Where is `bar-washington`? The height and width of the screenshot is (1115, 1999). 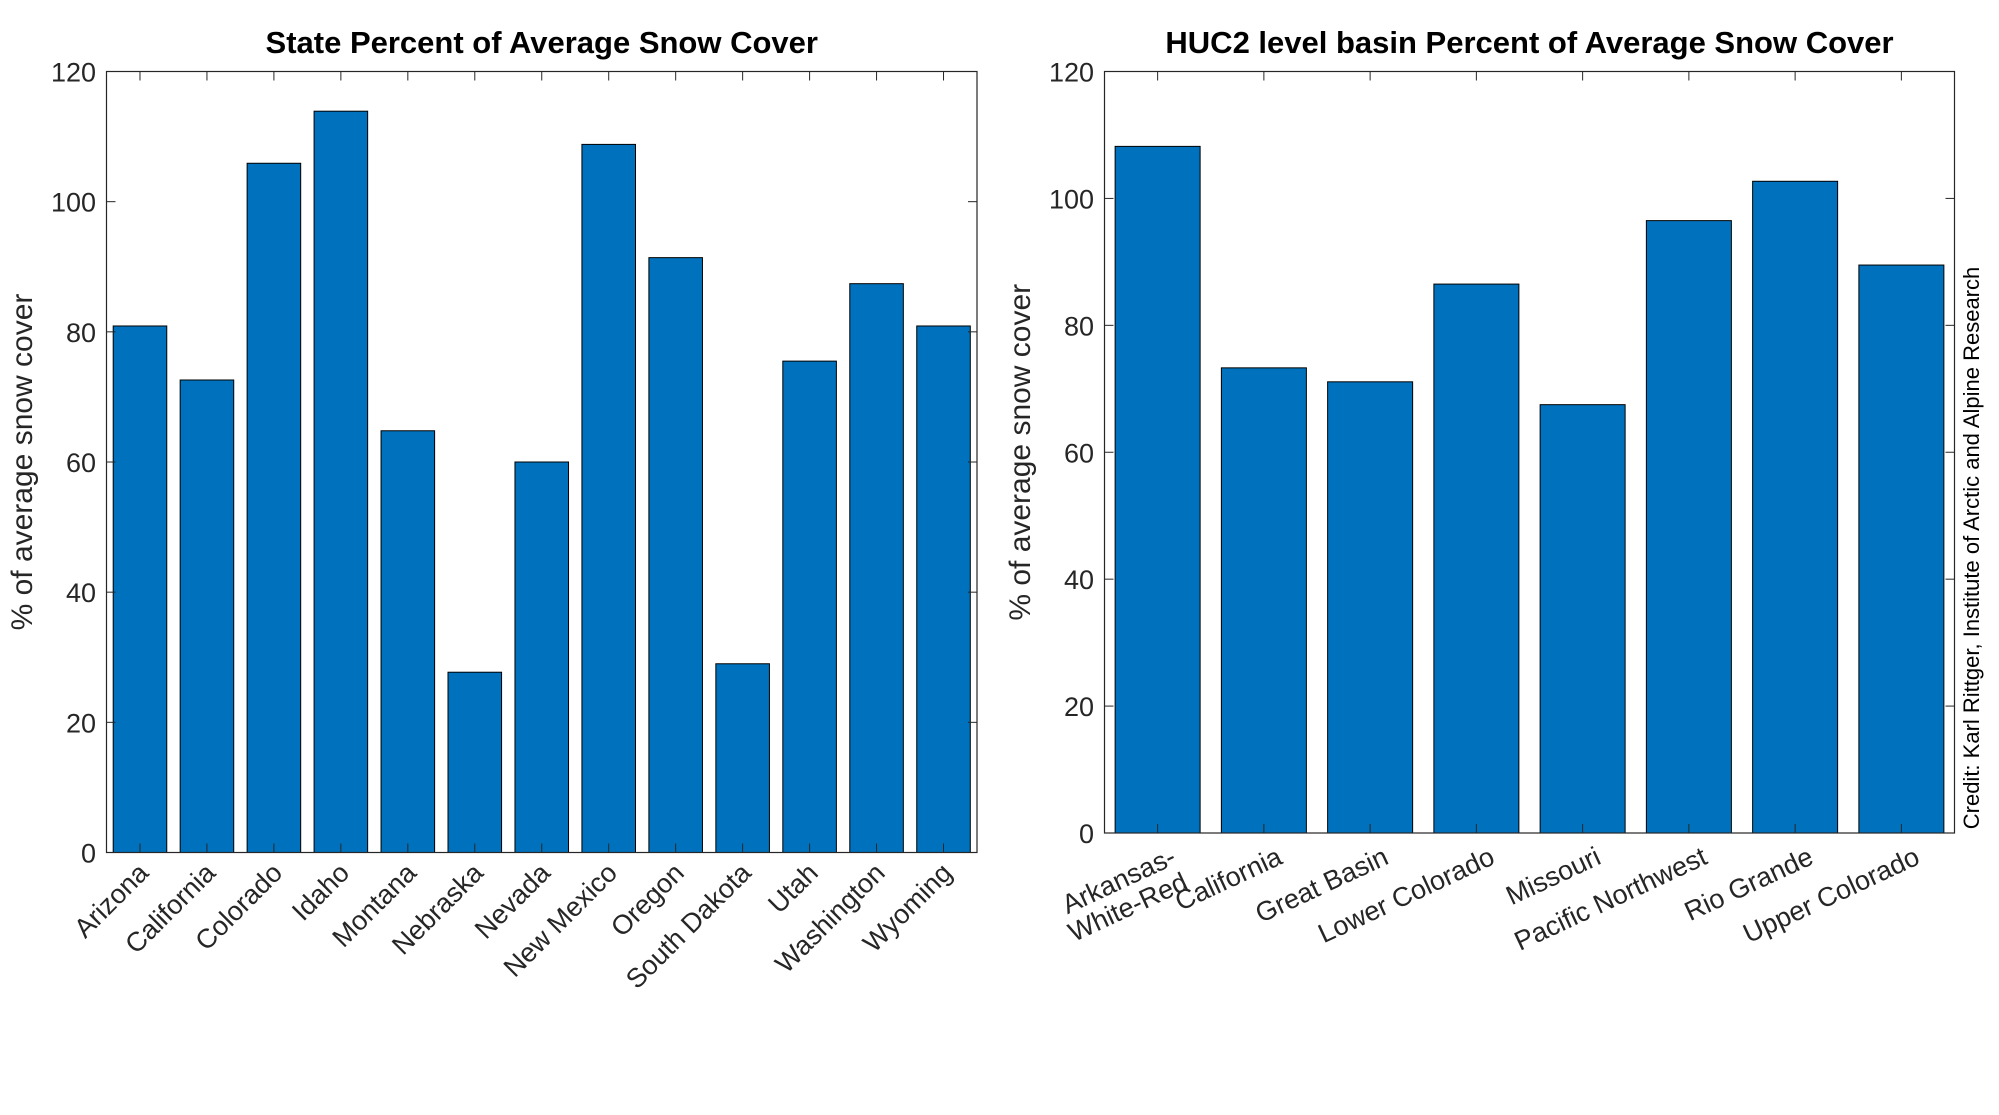 bar-washington is located at coordinates (876, 568).